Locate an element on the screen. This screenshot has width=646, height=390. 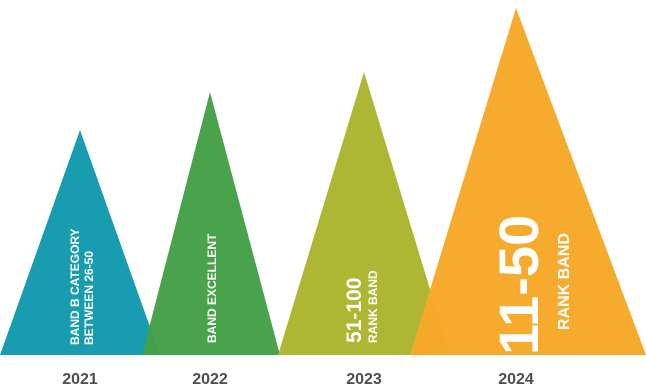
peak-2021: BAND B CATEGORY BETWEEN 26-50 is located at coordinates (80, 242).